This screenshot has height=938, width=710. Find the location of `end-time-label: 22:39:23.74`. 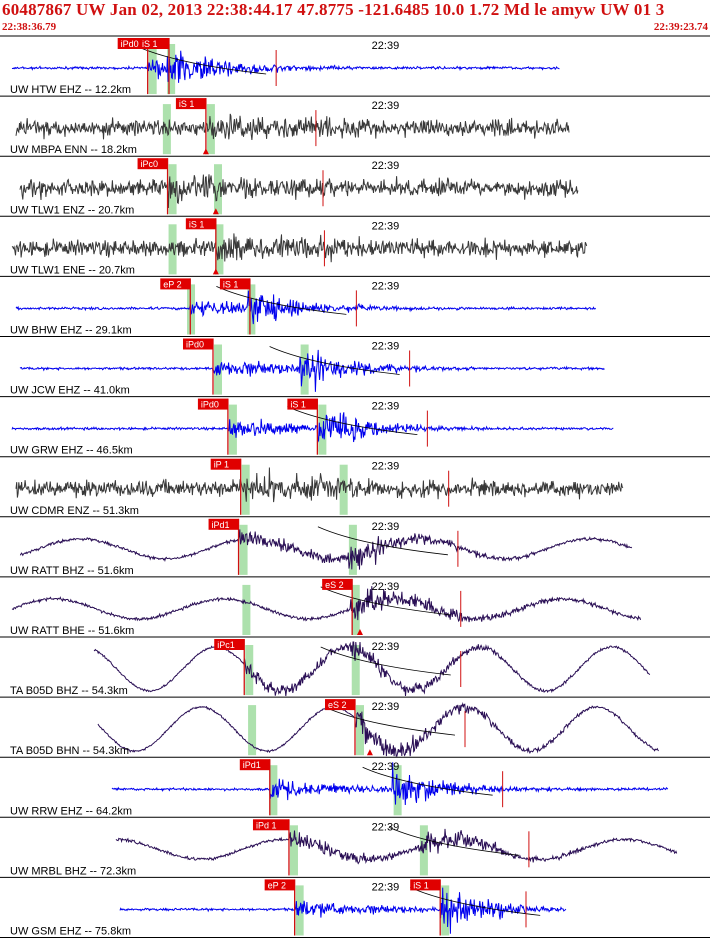

end-time-label: 22:39:23.74 is located at coordinates (680, 27).